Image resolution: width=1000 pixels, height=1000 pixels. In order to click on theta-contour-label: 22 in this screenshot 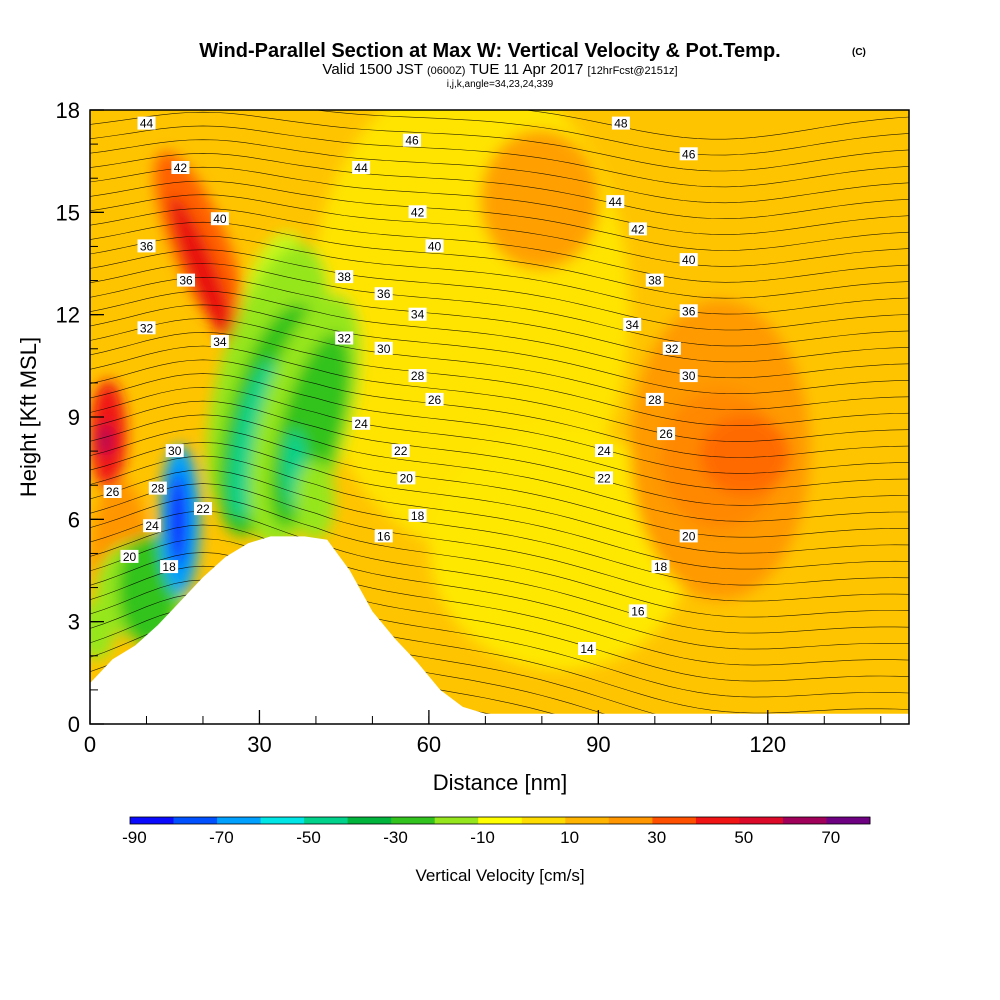, I will do `click(203, 509)`.